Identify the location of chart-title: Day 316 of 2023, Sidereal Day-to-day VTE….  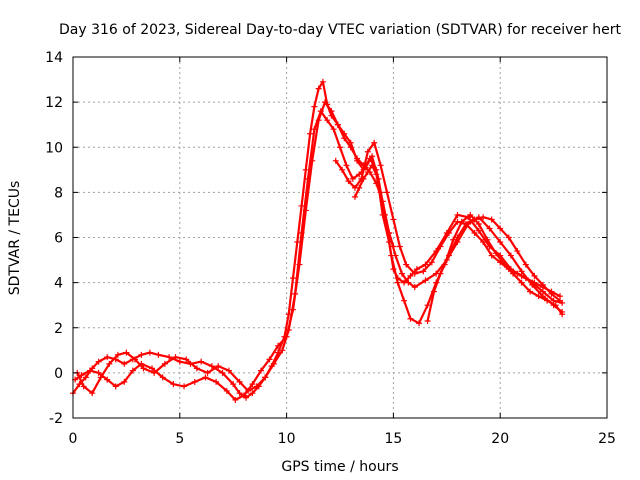
(340, 30).